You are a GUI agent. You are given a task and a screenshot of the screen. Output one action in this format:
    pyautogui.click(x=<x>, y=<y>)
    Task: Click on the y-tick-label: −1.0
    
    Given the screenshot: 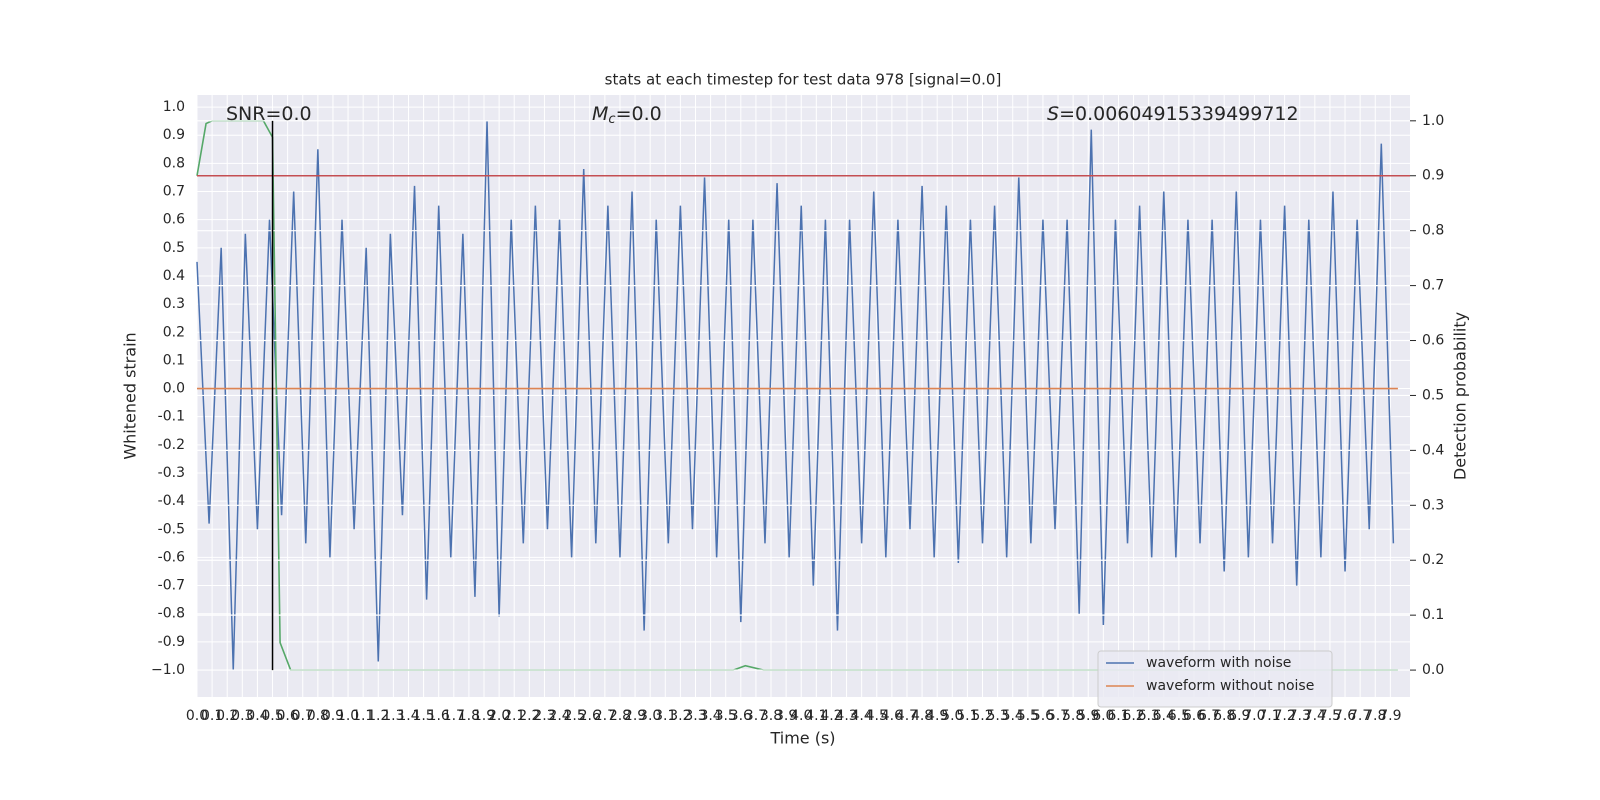 What is the action you would take?
    pyautogui.click(x=168, y=670)
    